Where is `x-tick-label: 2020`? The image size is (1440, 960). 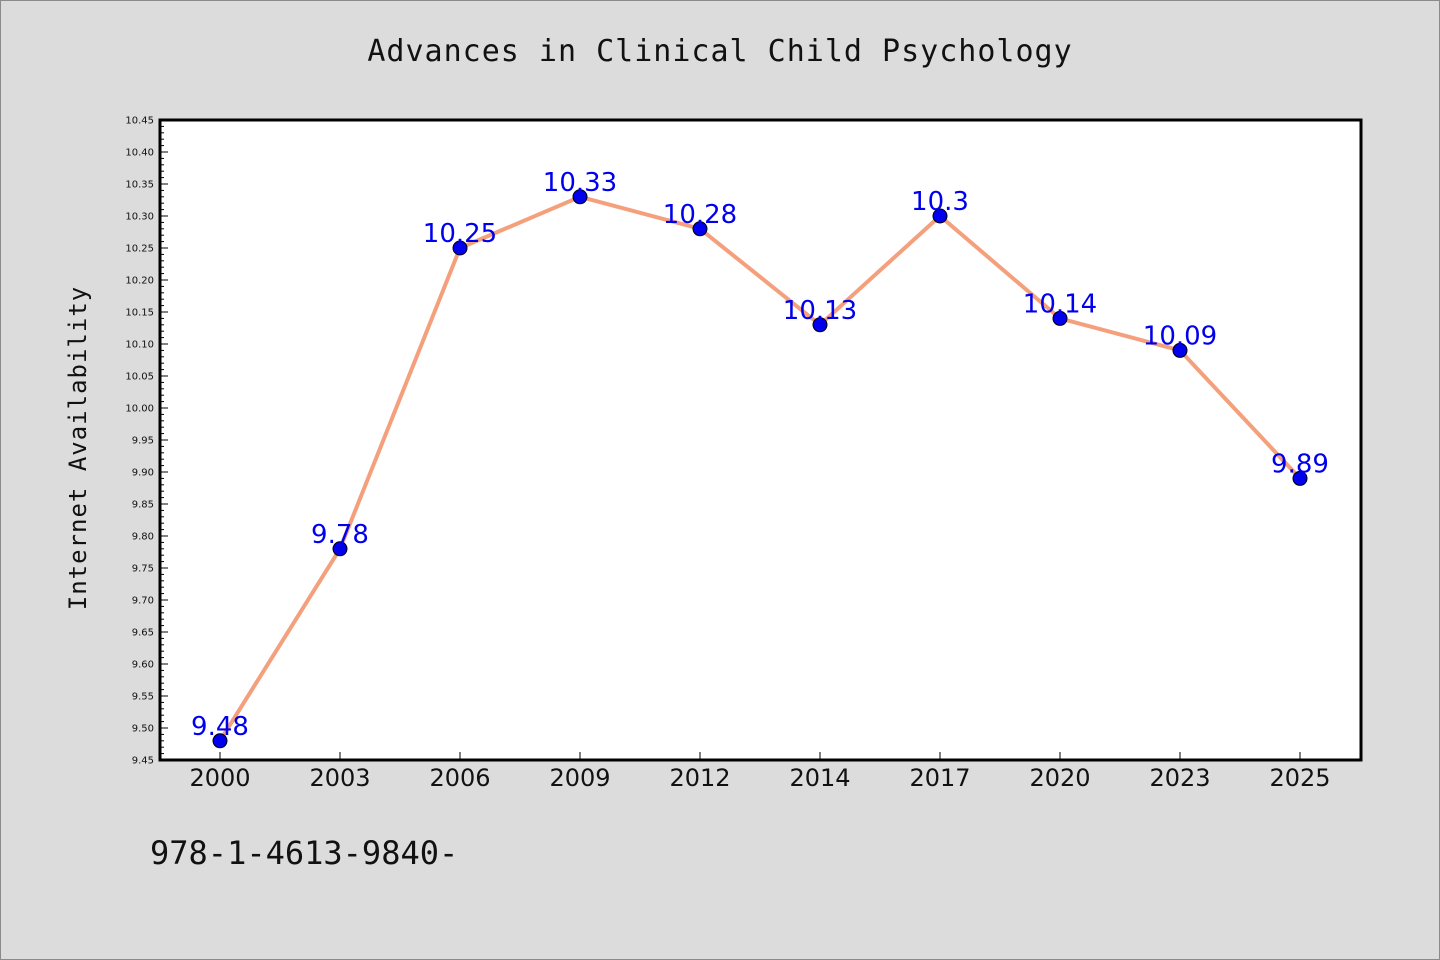 x-tick-label: 2020 is located at coordinates (1059, 778).